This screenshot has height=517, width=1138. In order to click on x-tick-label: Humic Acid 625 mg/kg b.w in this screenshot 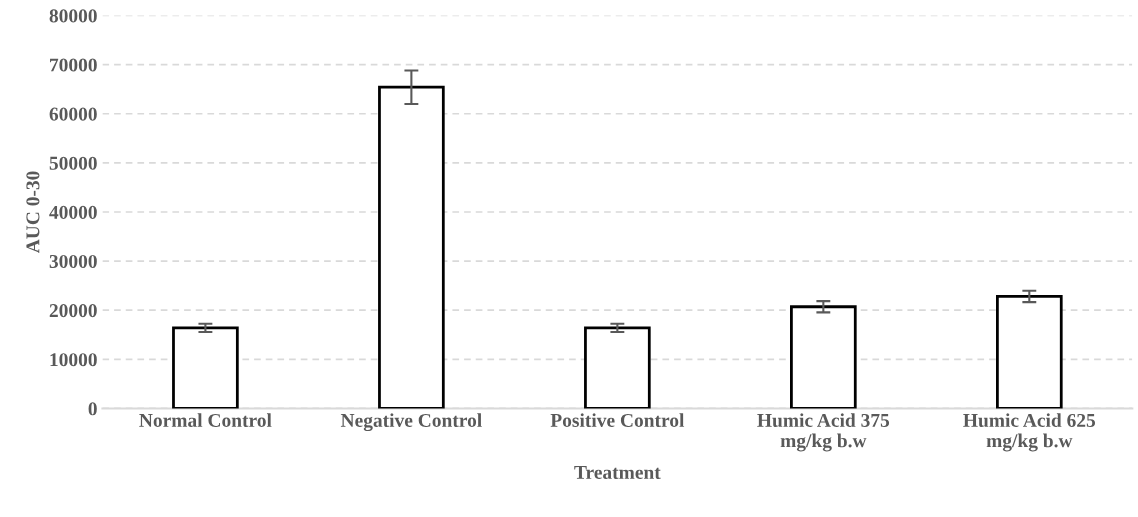, I will do `click(1029, 432)`.